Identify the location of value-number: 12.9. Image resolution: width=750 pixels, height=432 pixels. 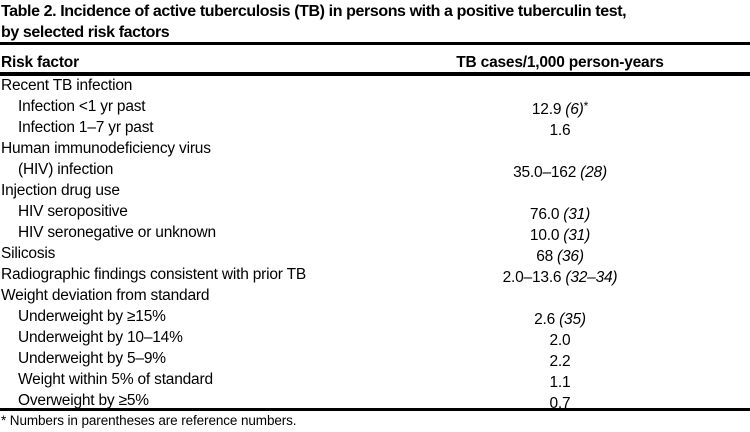
(546, 109).